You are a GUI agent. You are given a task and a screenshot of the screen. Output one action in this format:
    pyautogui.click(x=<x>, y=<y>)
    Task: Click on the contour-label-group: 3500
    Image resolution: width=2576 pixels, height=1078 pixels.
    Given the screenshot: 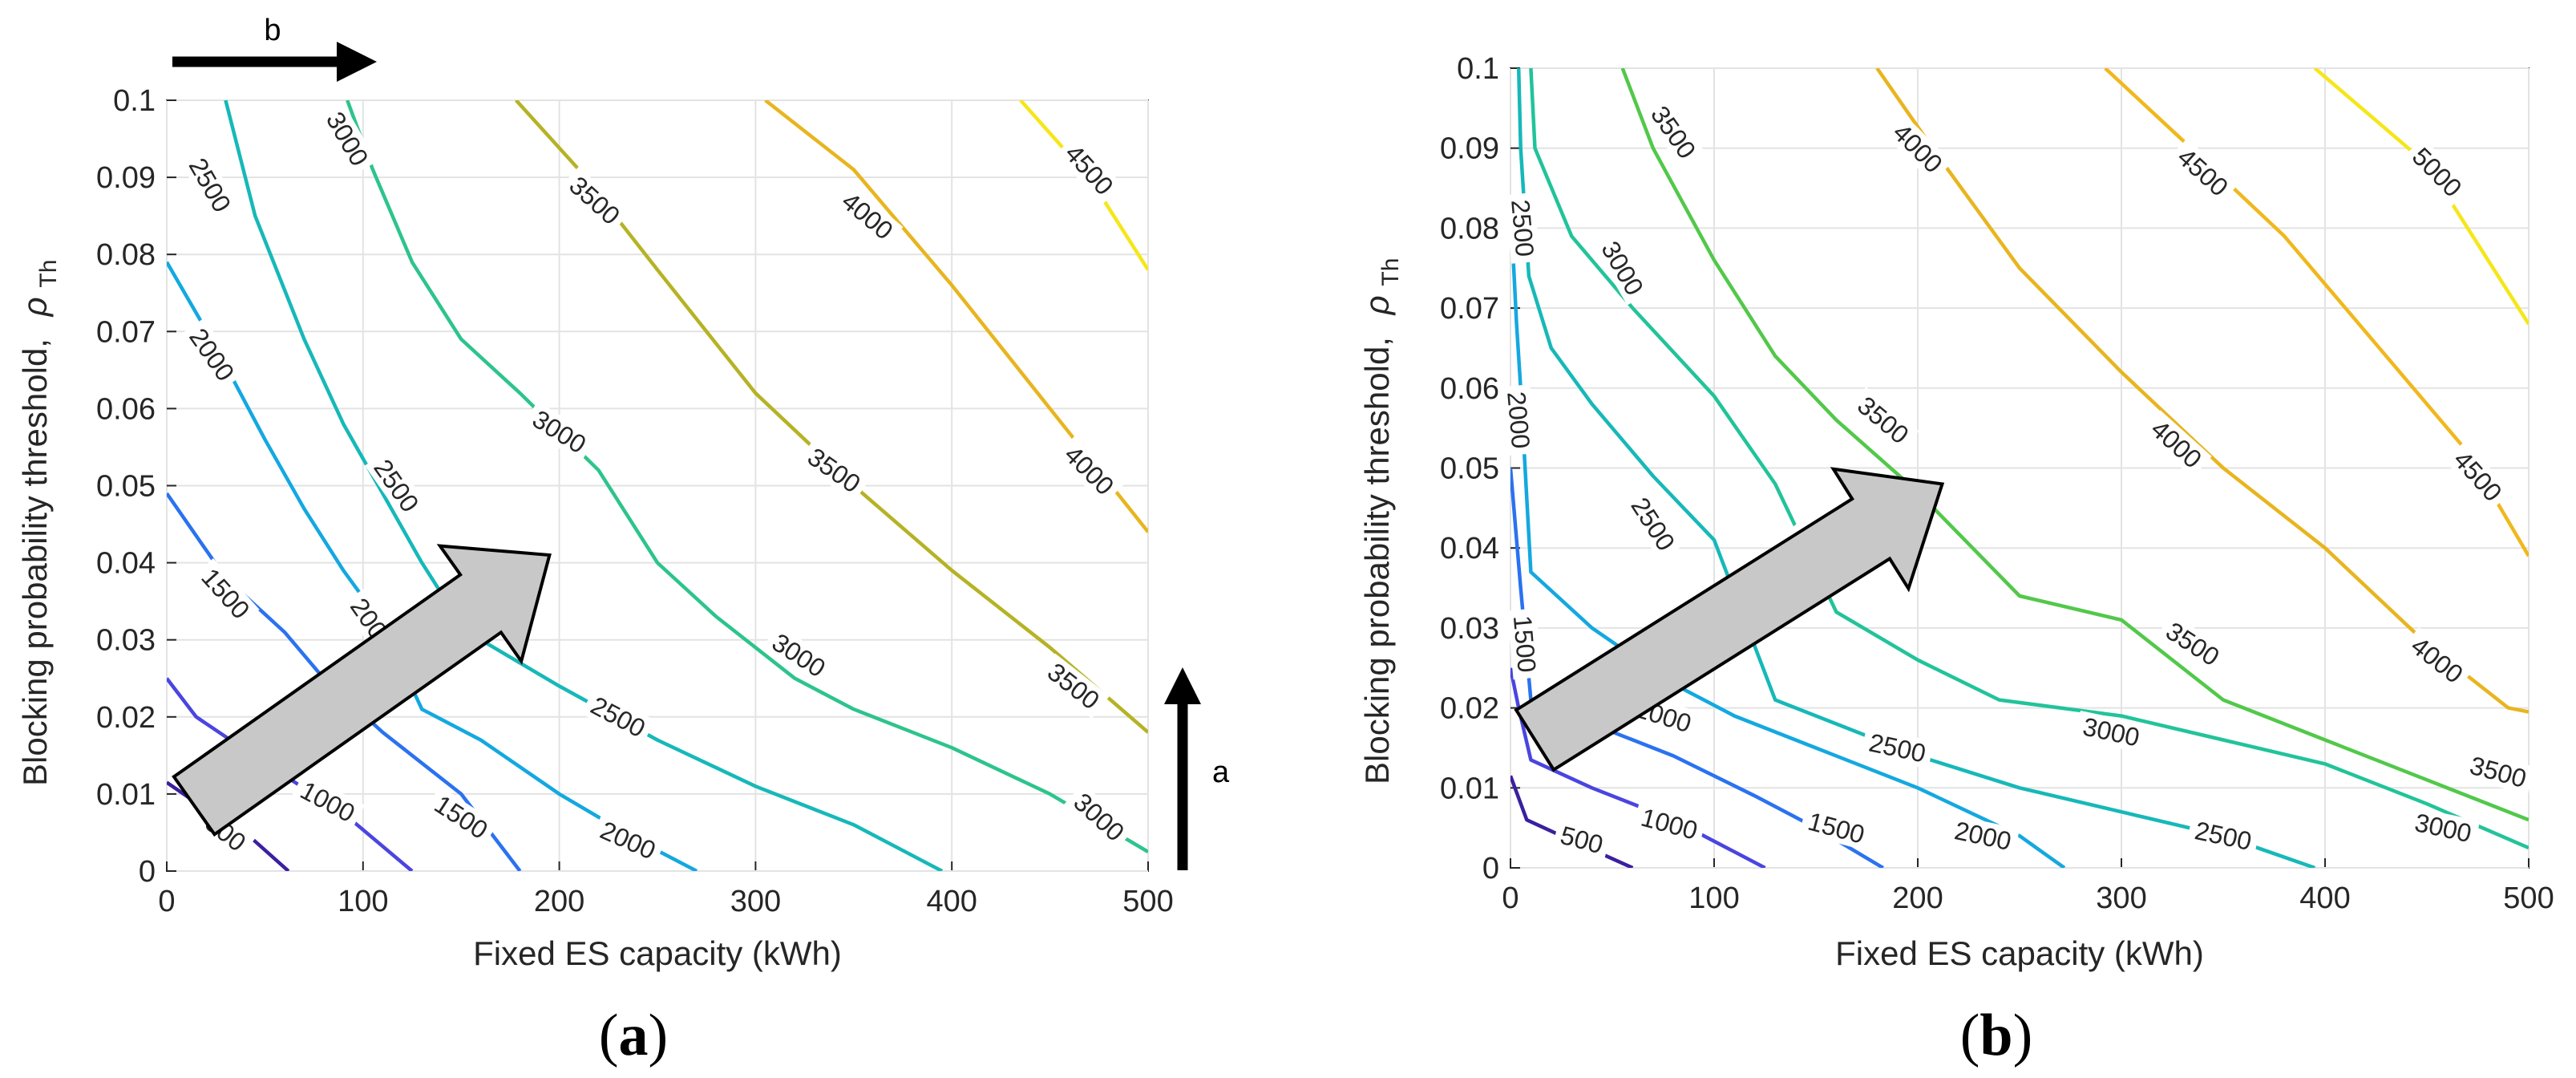 What is the action you would take?
    pyautogui.click(x=1883, y=421)
    